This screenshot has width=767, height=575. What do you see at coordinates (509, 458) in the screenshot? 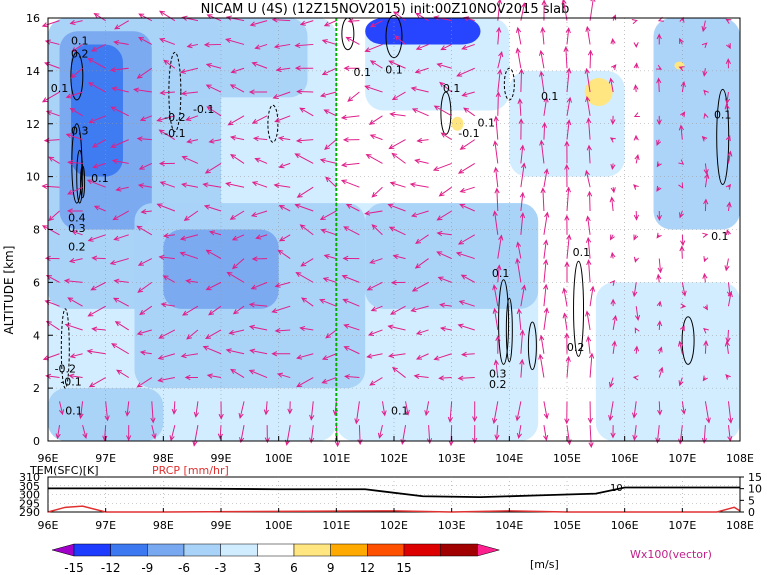
I see `x-tick-label: 104E` at bounding box center [509, 458].